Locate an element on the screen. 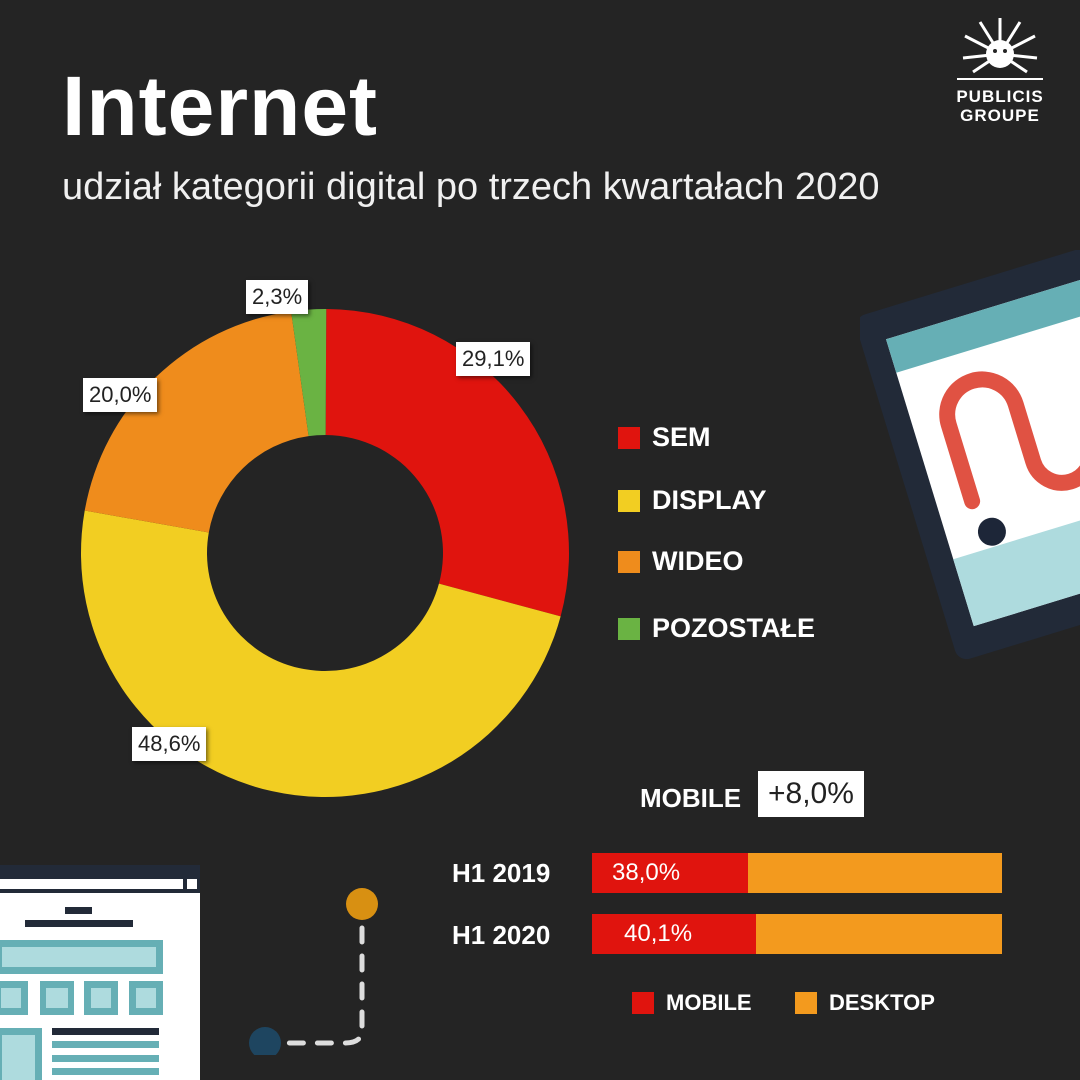 The width and height of the screenshot is (1080, 1080). legend-desktop: DESKTOP is located at coordinates (865, 1003).